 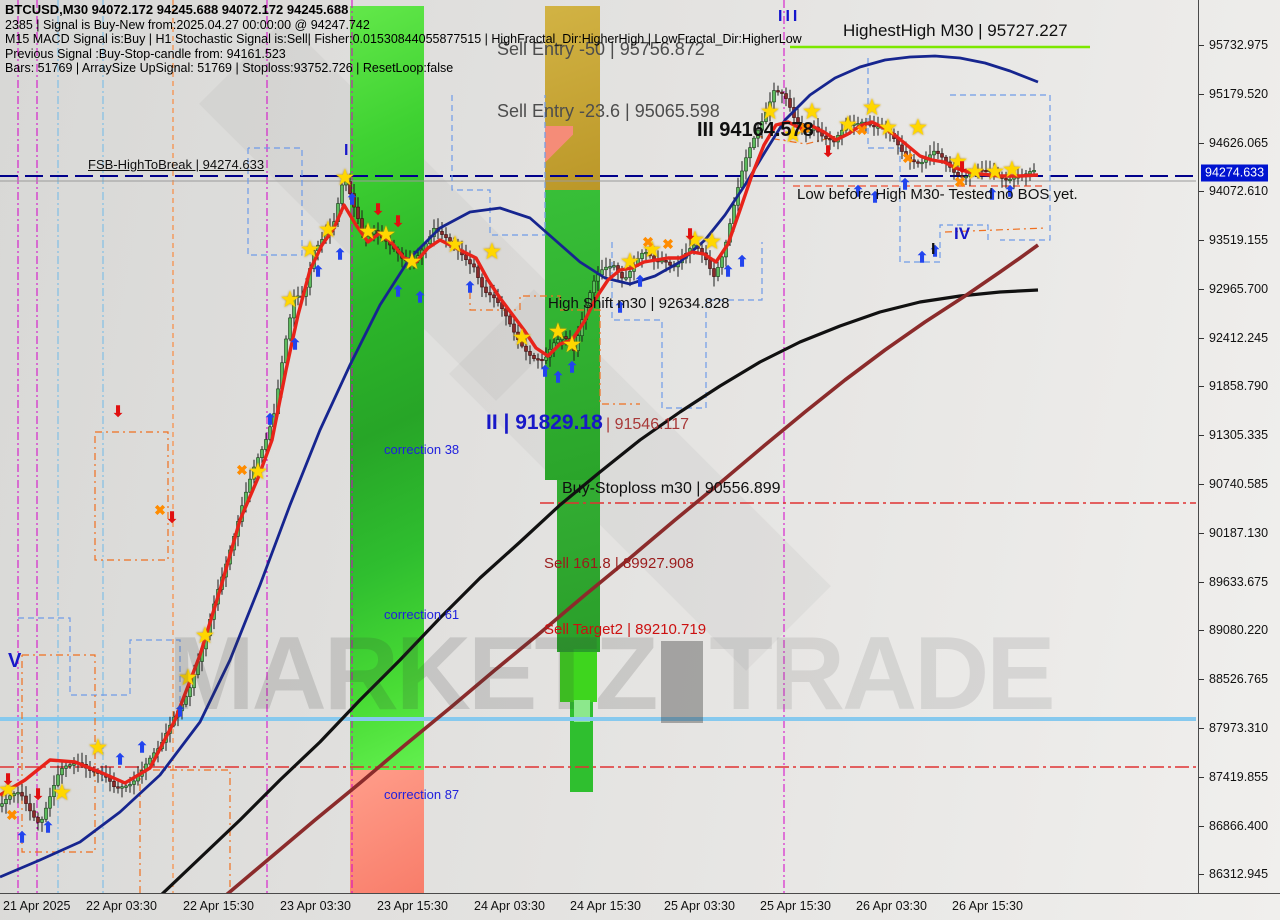 What do you see at coordinates (1239, 435) in the screenshot?
I see `price-axis-label: 91305.335` at bounding box center [1239, 435].